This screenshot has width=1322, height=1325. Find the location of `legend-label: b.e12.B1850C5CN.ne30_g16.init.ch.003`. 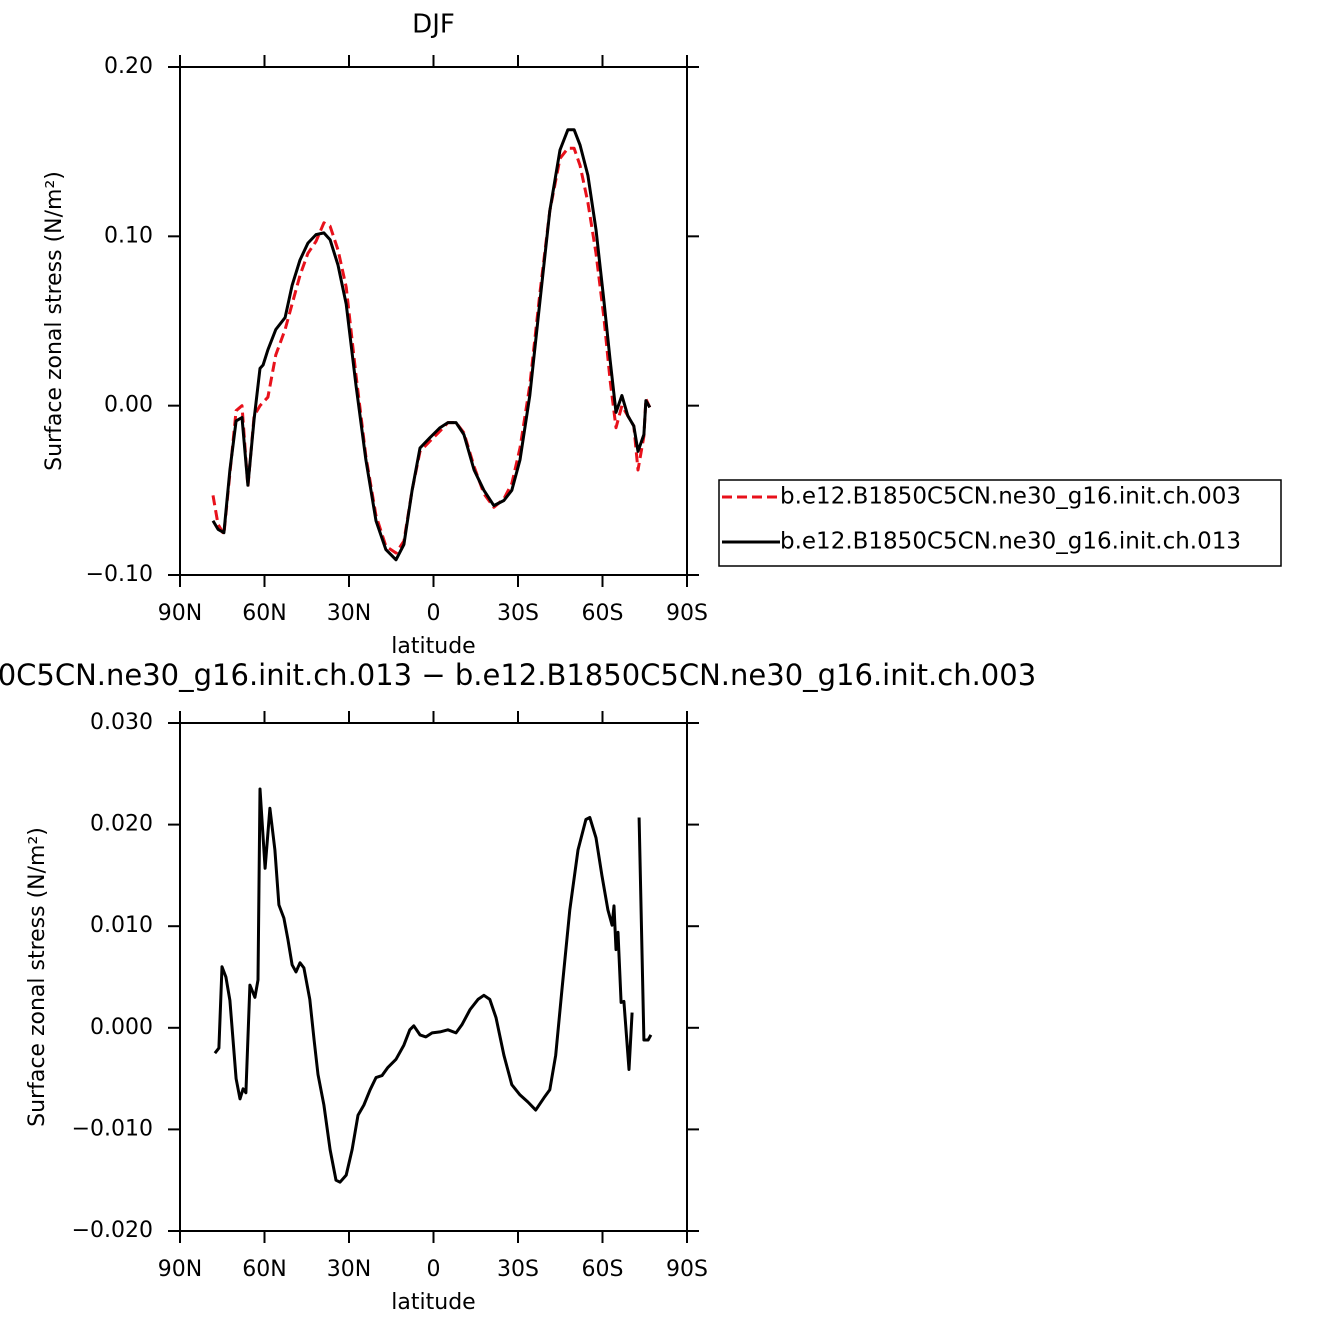

legend-label: b.e12.B1850C5CN.ne30_g16.init.ch.003 is located at coordinates (1010, 497).